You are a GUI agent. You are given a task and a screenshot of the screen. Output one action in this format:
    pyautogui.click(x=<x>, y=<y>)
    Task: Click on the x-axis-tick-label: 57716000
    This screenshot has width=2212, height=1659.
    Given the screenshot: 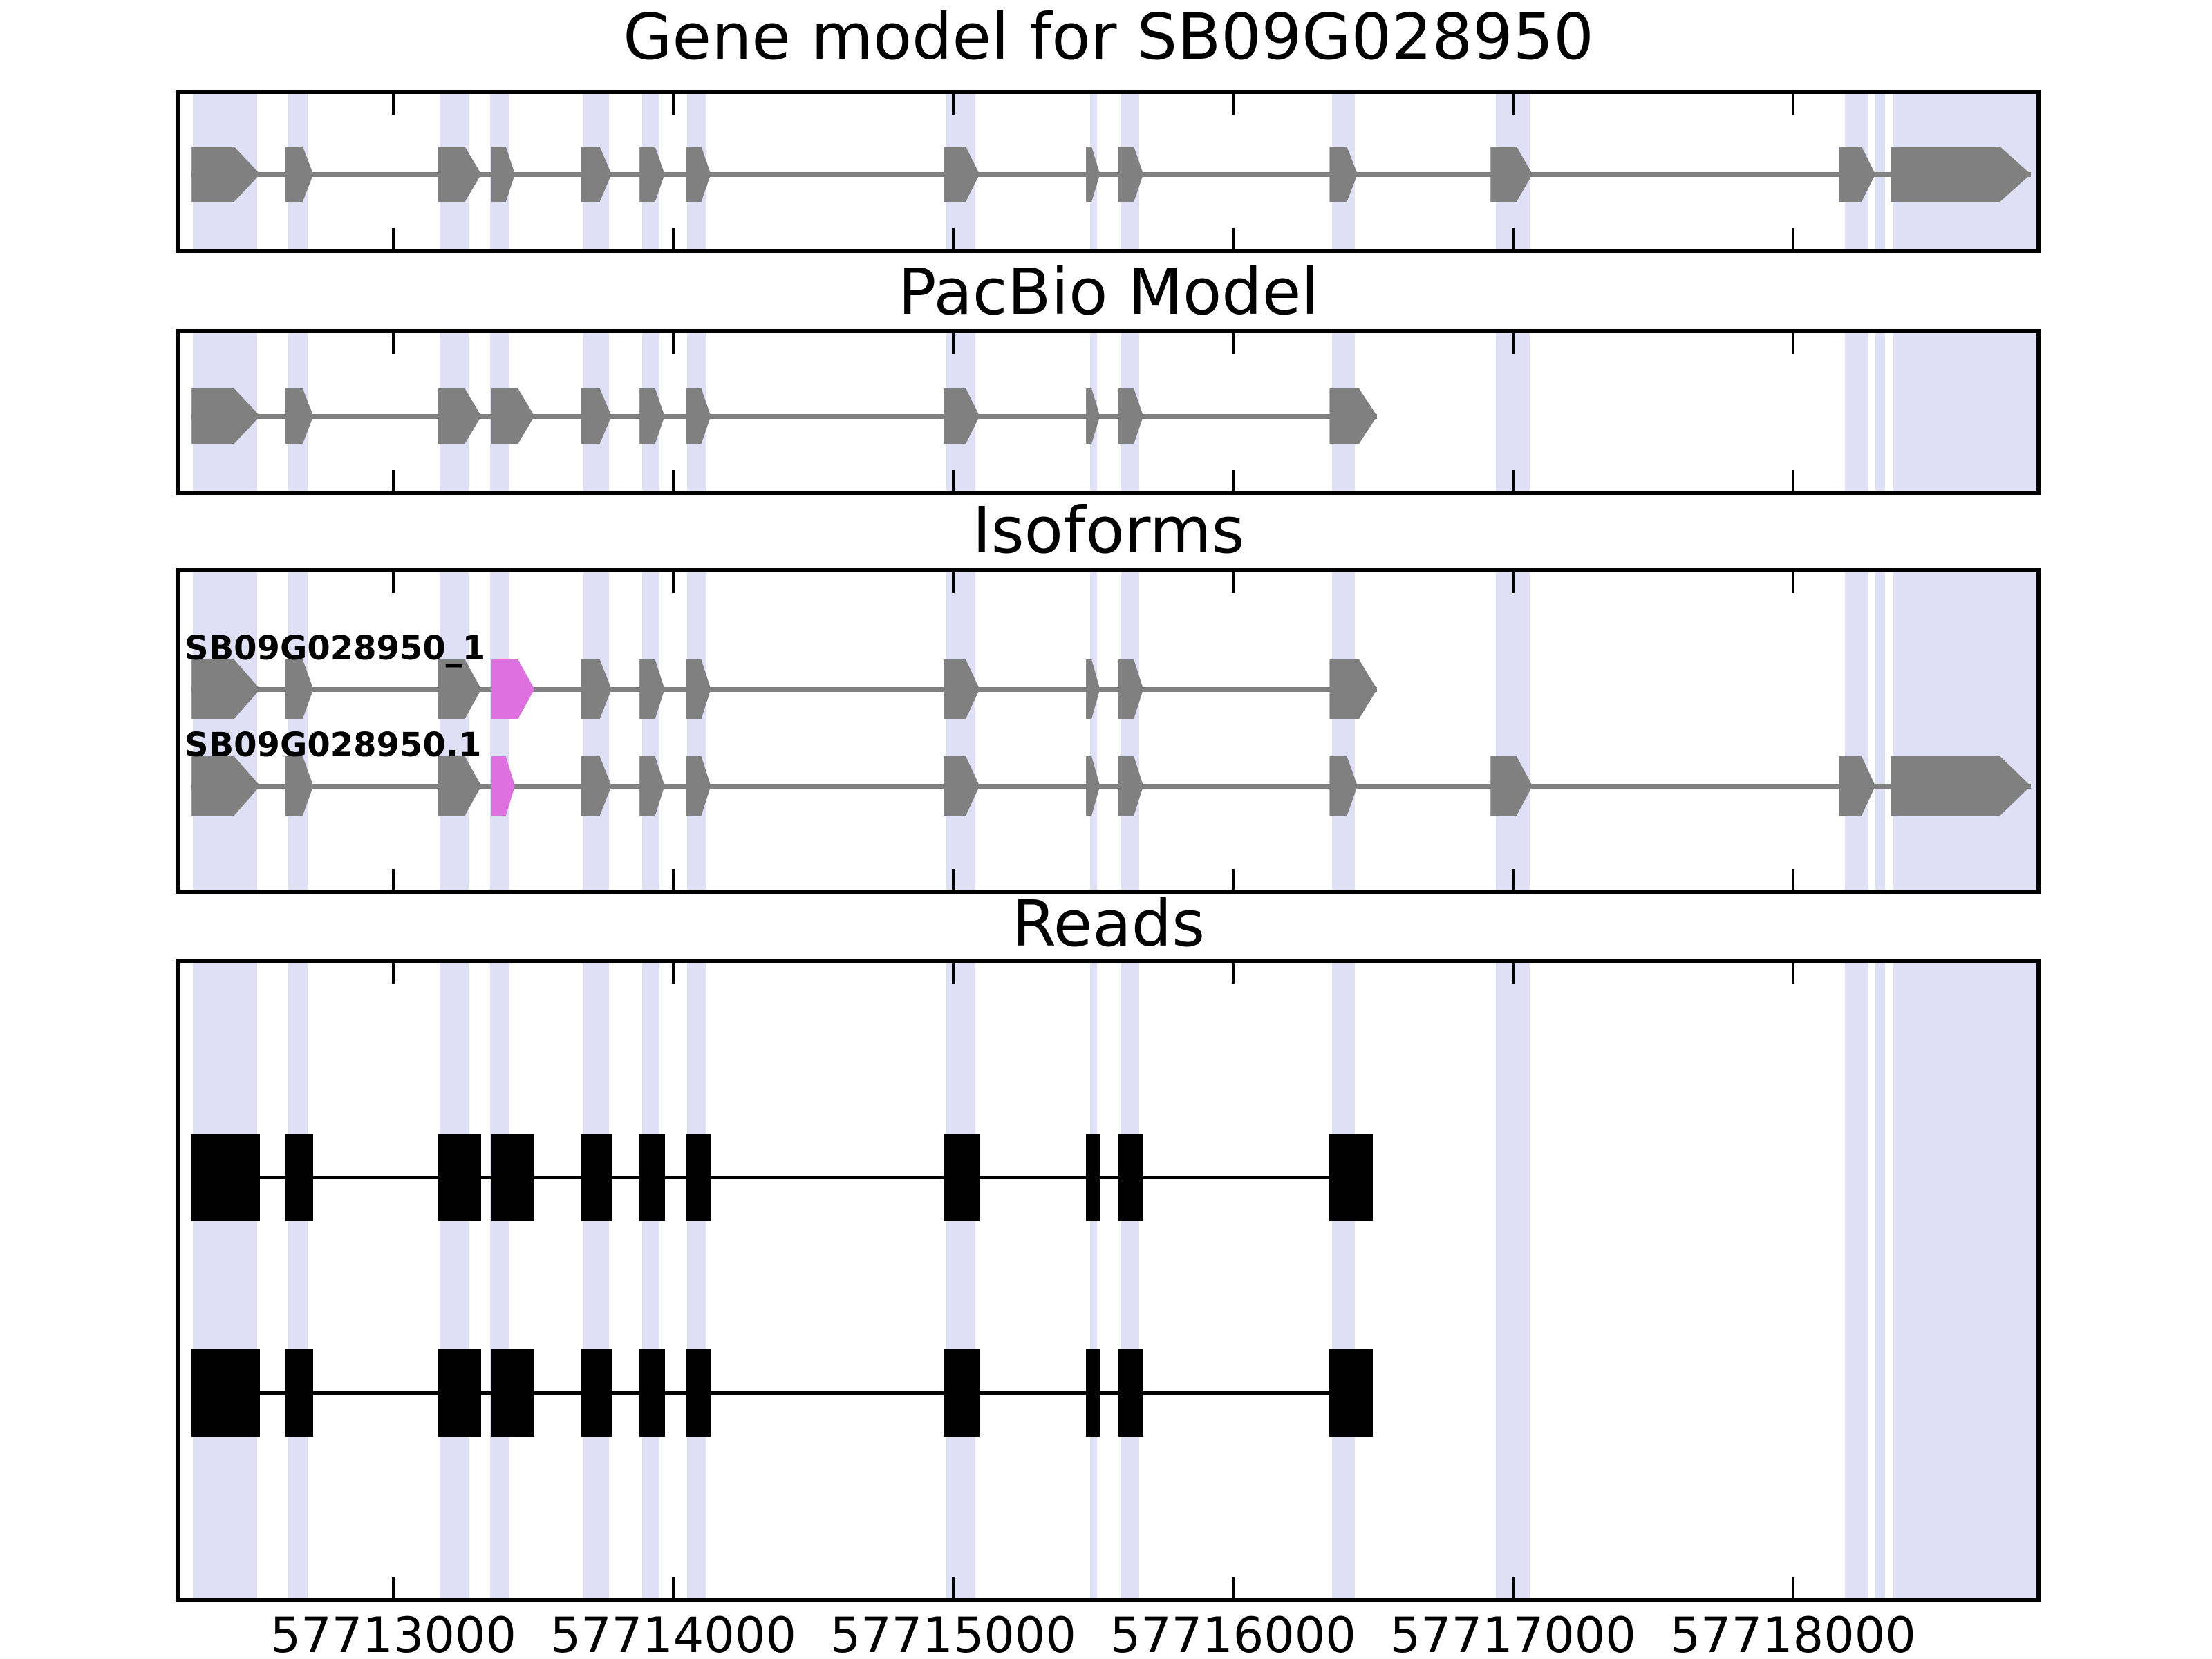 What is the action you would take?
    pyautogui.click(x=1232, y=1633)
    